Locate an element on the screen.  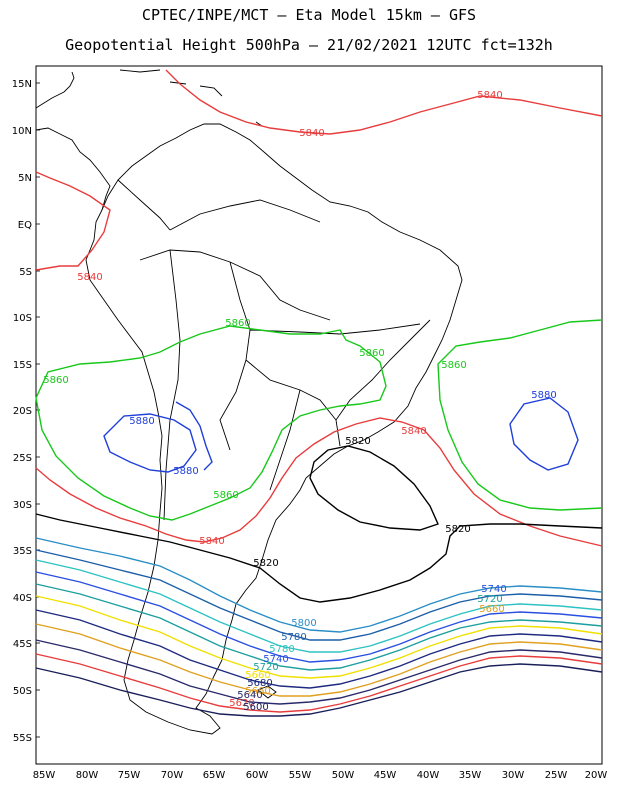
lat-tick-label: EQ is located at coordinates (25, 225).